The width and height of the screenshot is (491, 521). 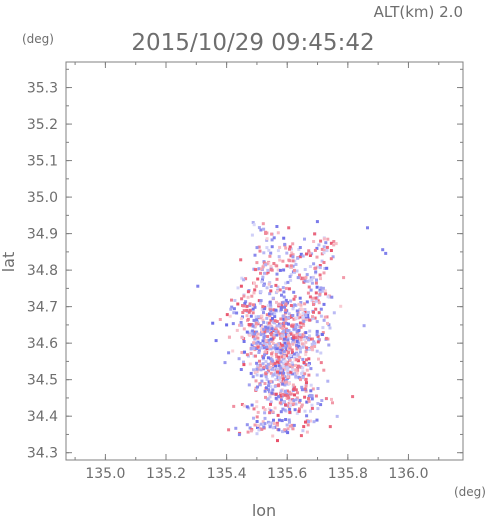 I want to click on chart-title-timestamp: 2015/10/29 09:45:42, so click(x=252, y=43).